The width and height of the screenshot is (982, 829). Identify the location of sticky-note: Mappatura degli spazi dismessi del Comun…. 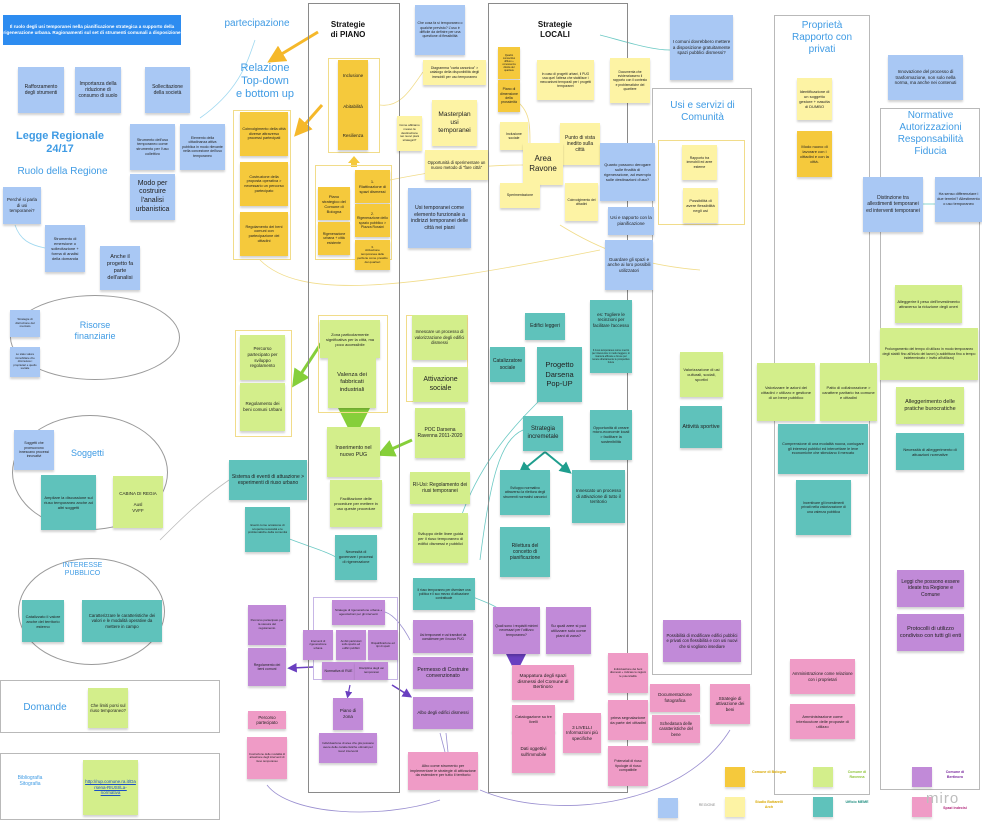
(543, 682).